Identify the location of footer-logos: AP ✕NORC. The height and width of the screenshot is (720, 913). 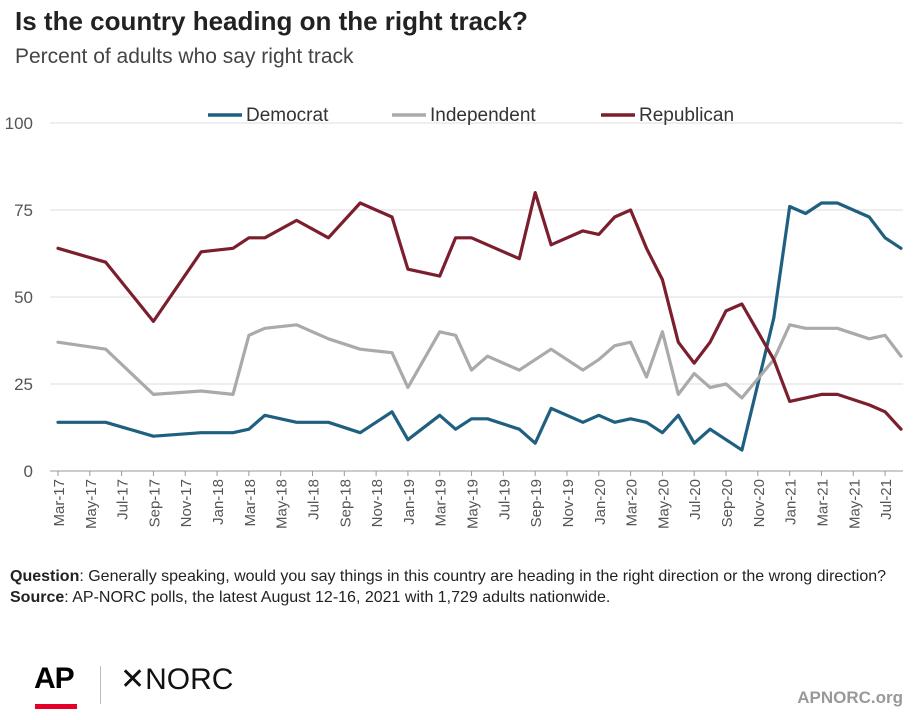
(164, 686).